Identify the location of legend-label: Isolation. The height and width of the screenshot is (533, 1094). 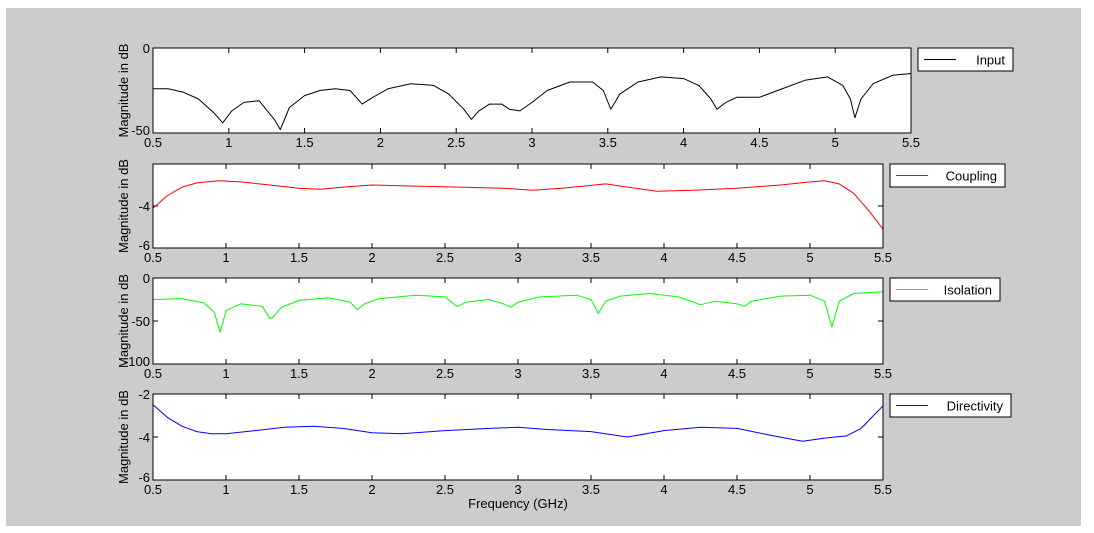
(968, 290).